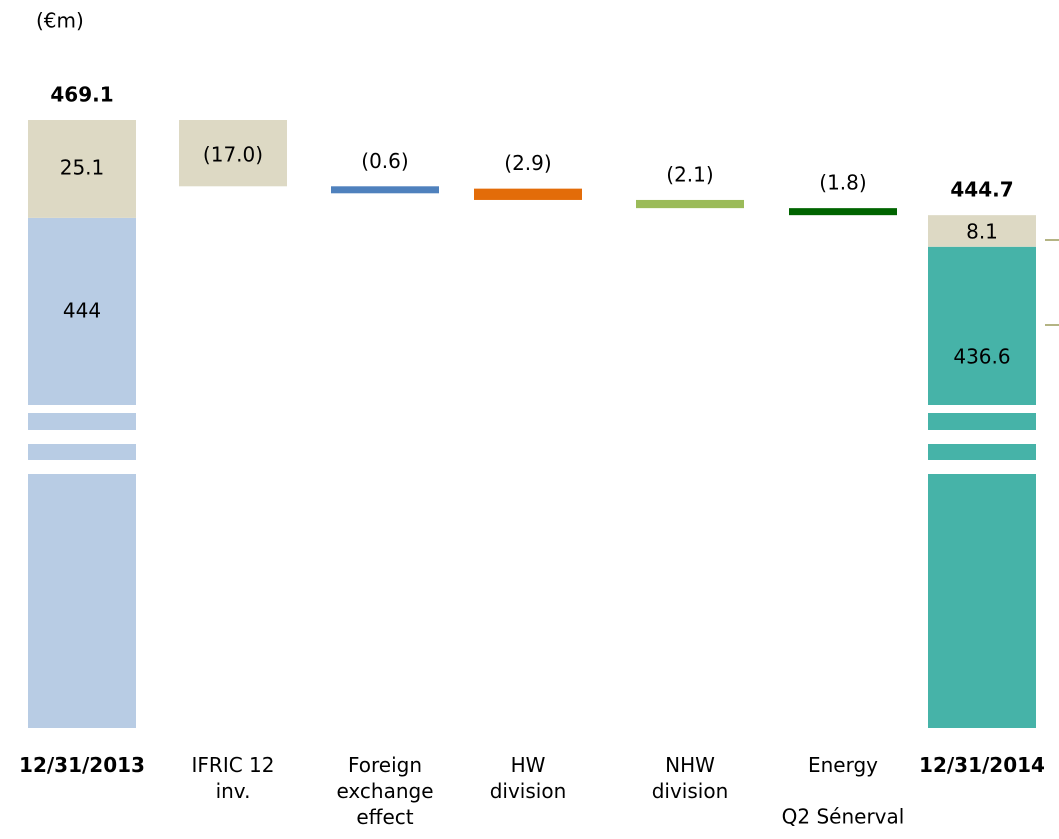 The width and height of the screenshot is (1059, 839). I want to click on segment-label: 436.6, so click(981, 357).